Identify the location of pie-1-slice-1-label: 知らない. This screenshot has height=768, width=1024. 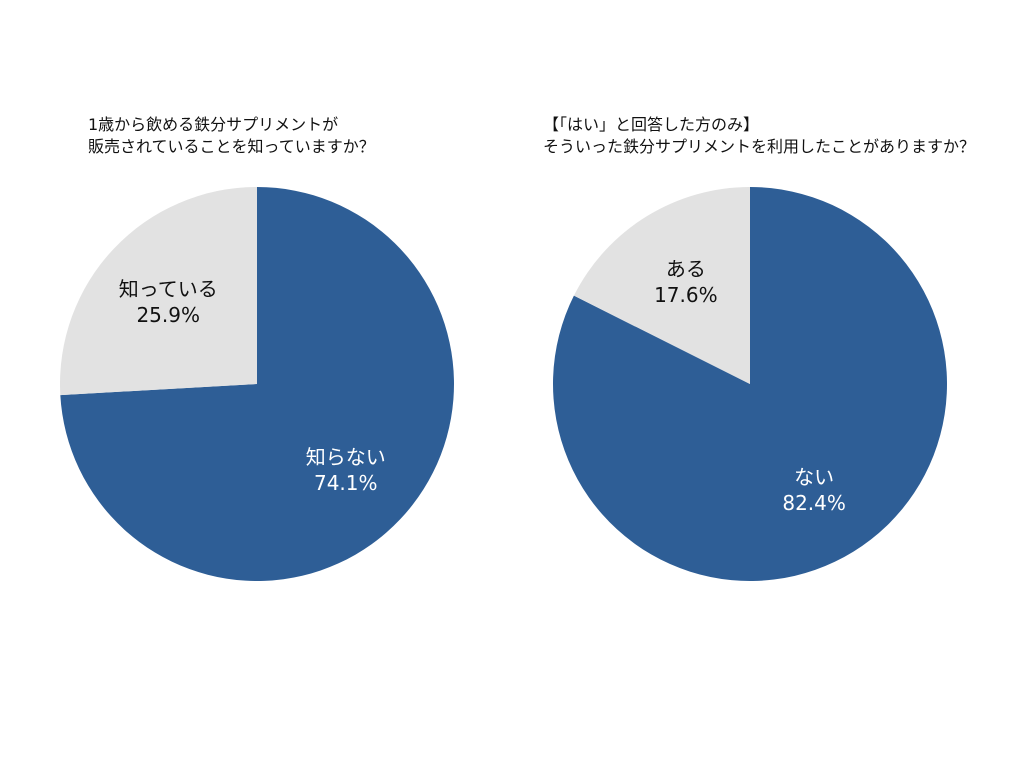
(346, 457).